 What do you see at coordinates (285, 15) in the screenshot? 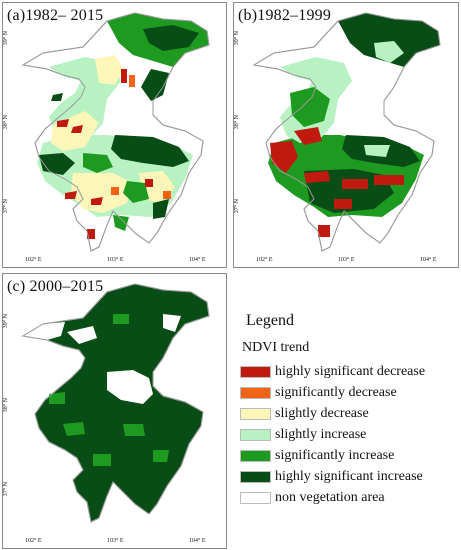
I see `panel-b-title: (b)1982–1999` at bounding box center [285, 15].